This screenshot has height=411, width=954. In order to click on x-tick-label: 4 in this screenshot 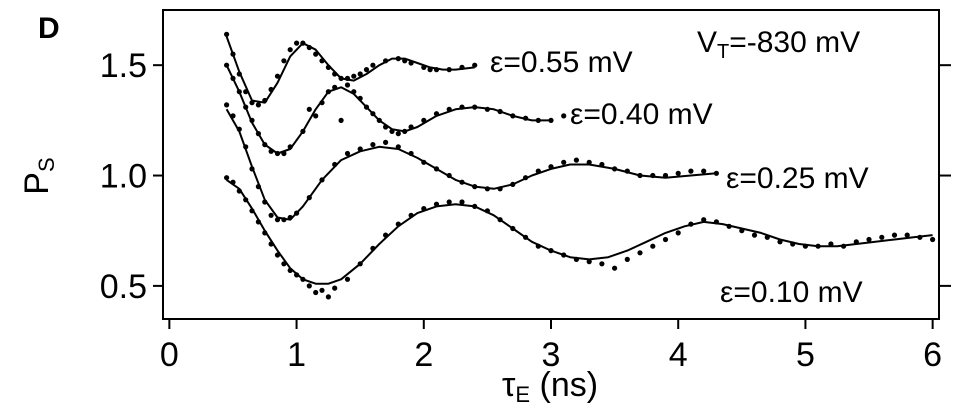, I will do `click(678, 355)`.